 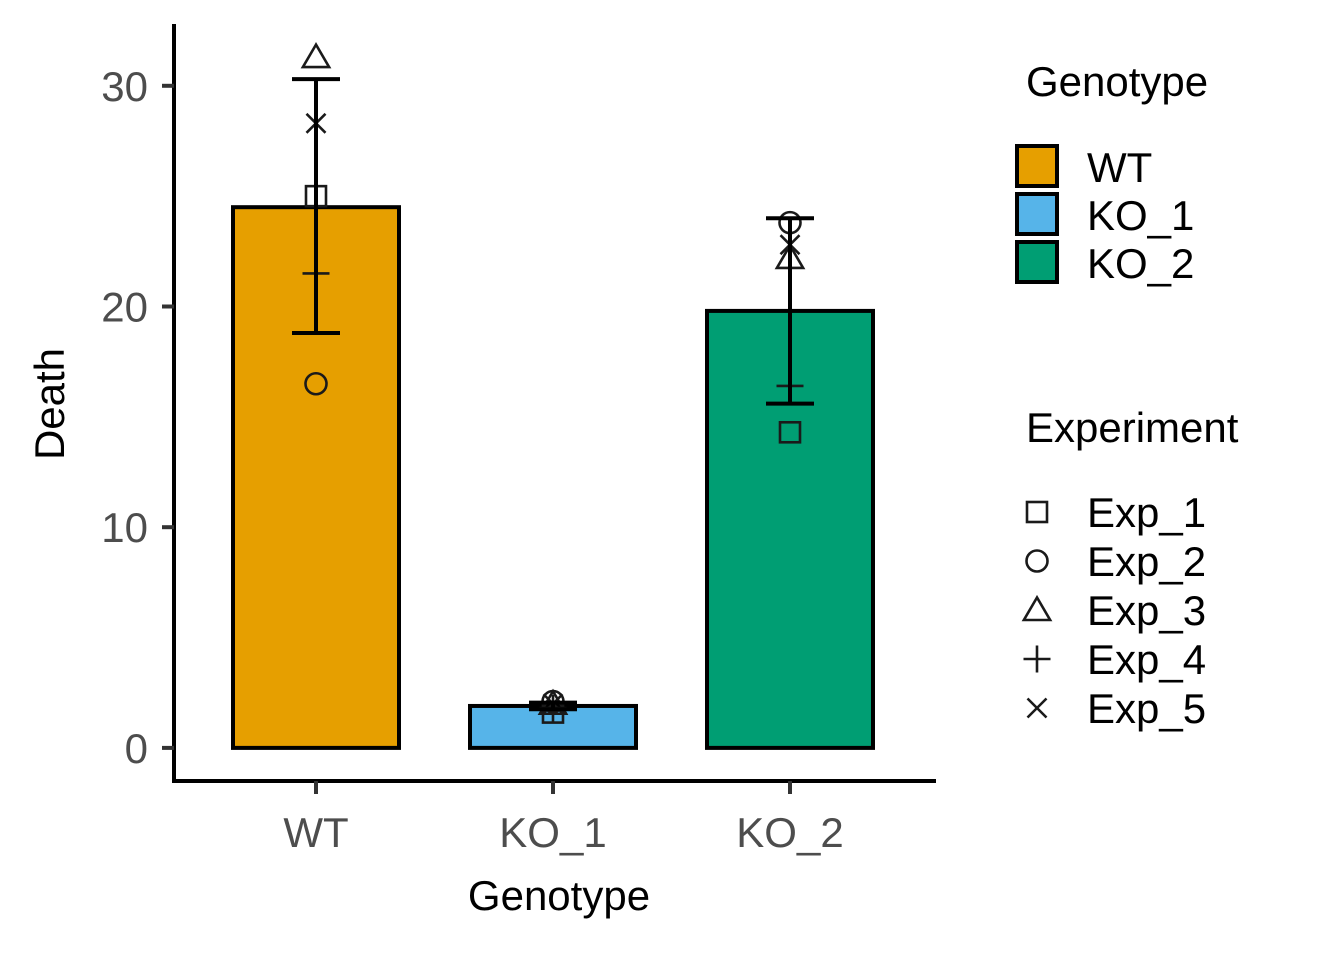 I want to click on legend-label-wt: WT, so click(x=1119, y=167).